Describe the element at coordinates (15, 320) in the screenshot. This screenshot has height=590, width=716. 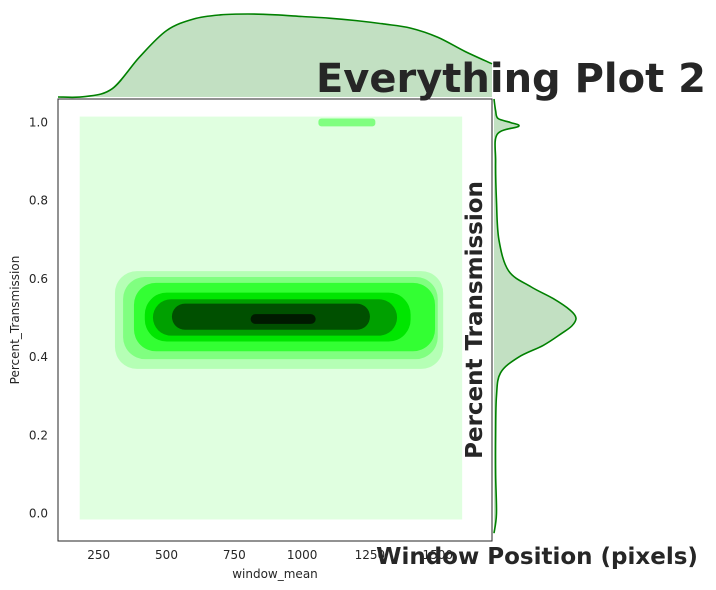
I see `y-axis-label: Percent_Transmission` at that location.